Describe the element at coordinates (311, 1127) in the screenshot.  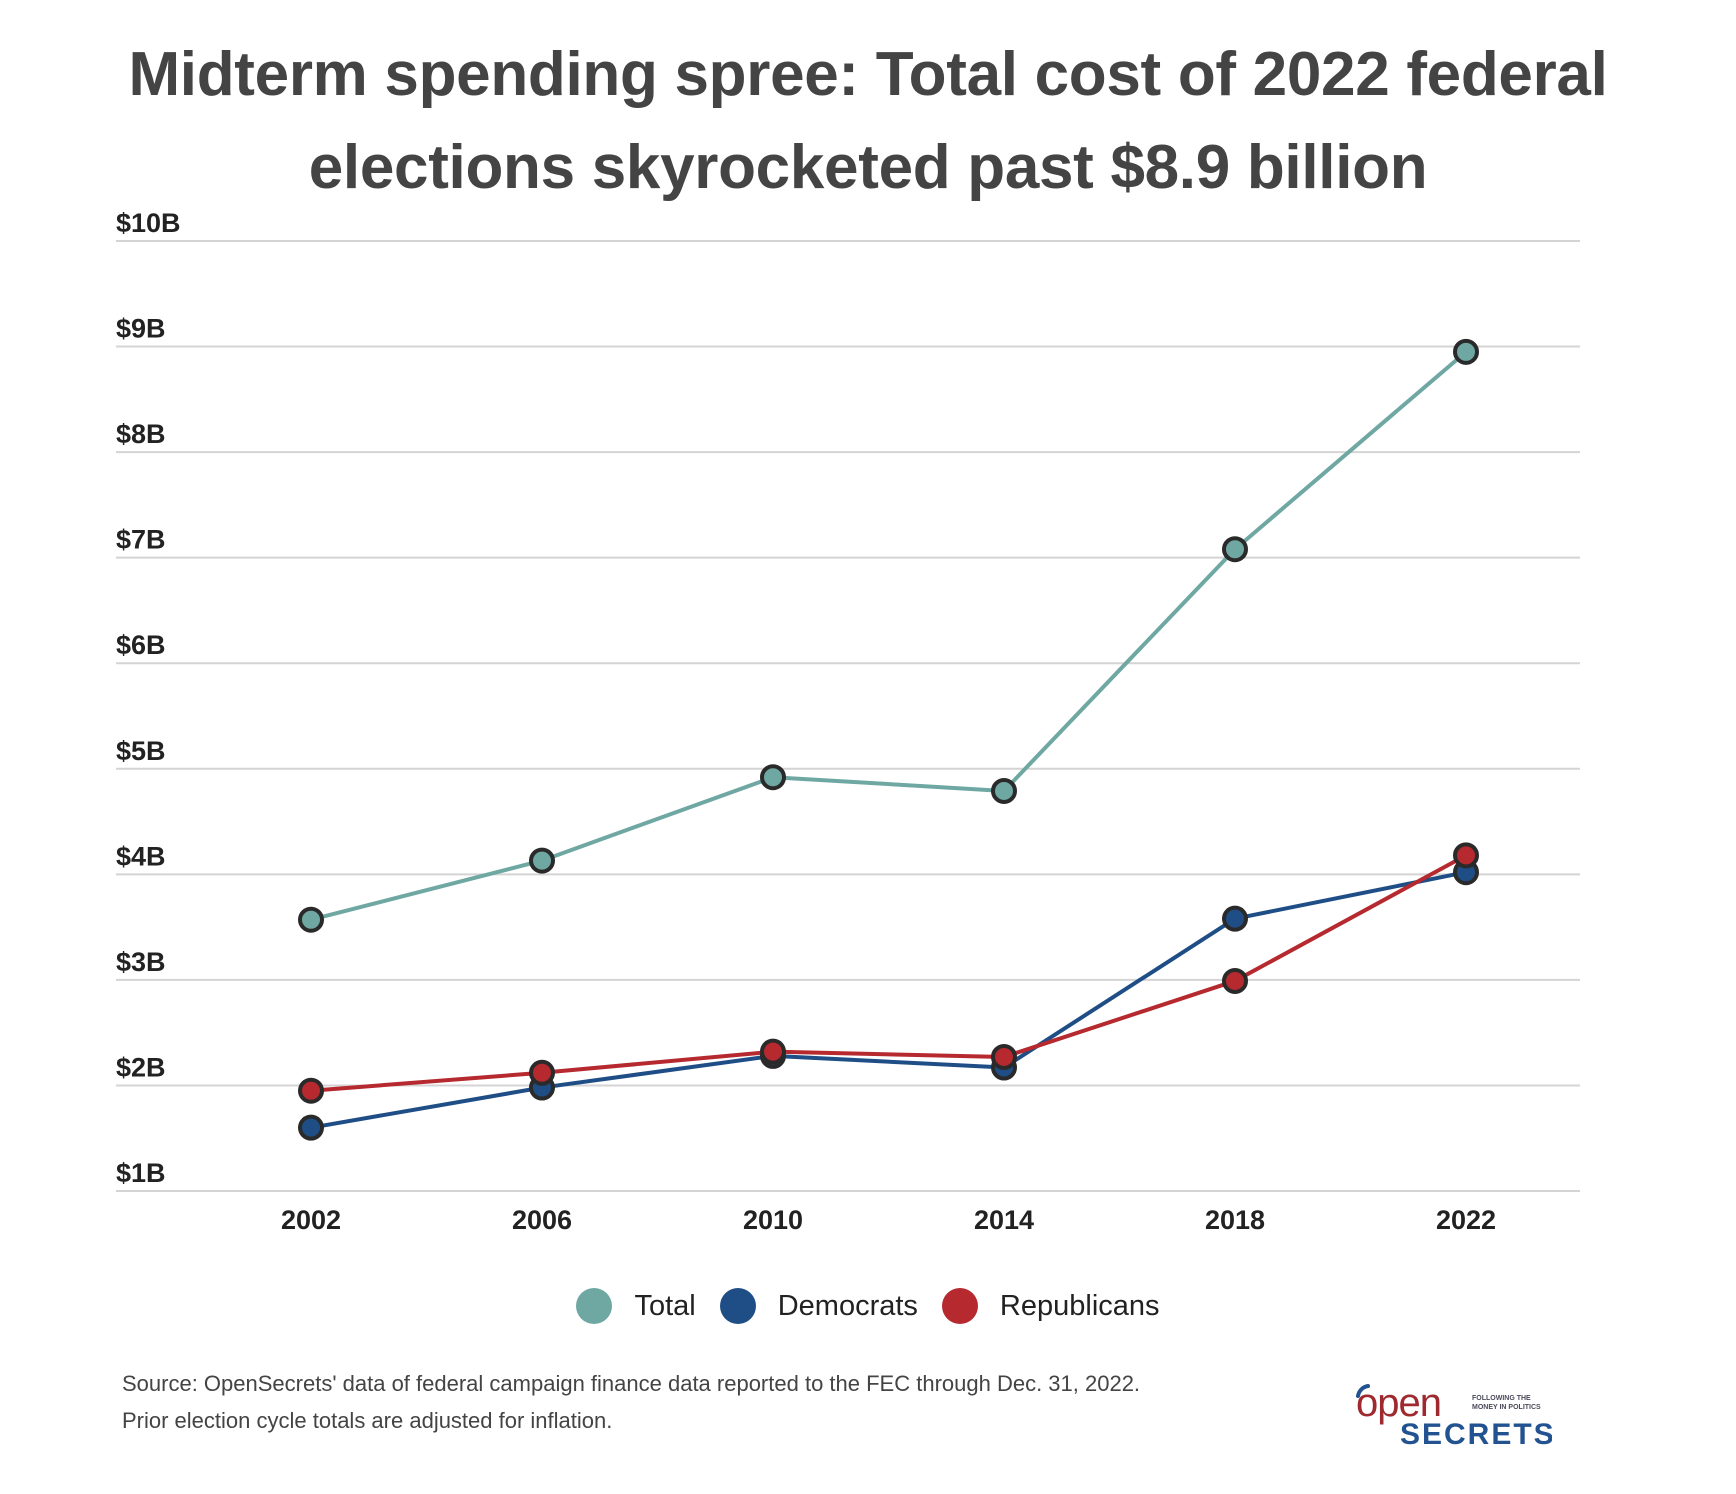
I see `data-point-democrats-2002` at that location.